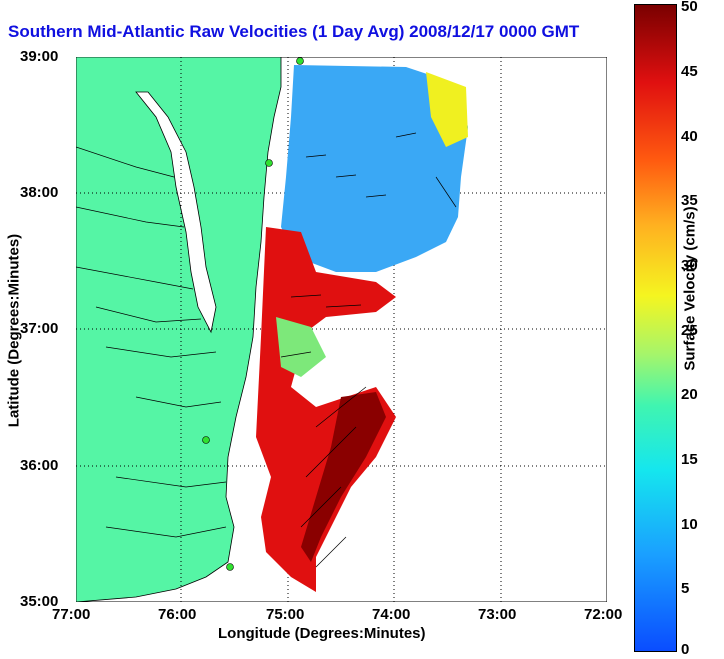 The width and height of the screenshot is (724, 659). Describe the element at coordinates (689, 71) in the screenshot. I see `colorbar-tick: 45` at that location.